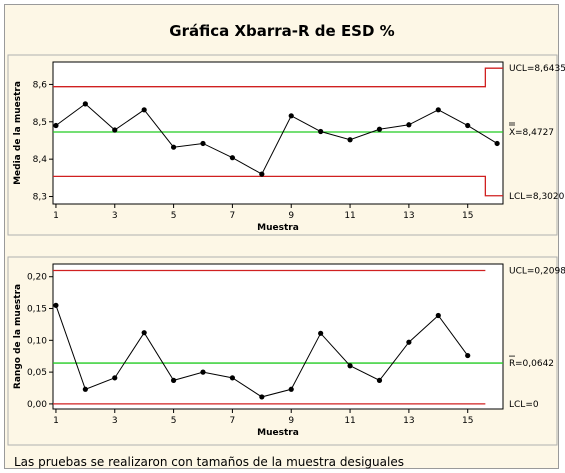 This screenshot has width=565, height=473. Describe the element at coordinates (56, 421) in the screenshot. I see `range-xtick-label: 1` at that location.